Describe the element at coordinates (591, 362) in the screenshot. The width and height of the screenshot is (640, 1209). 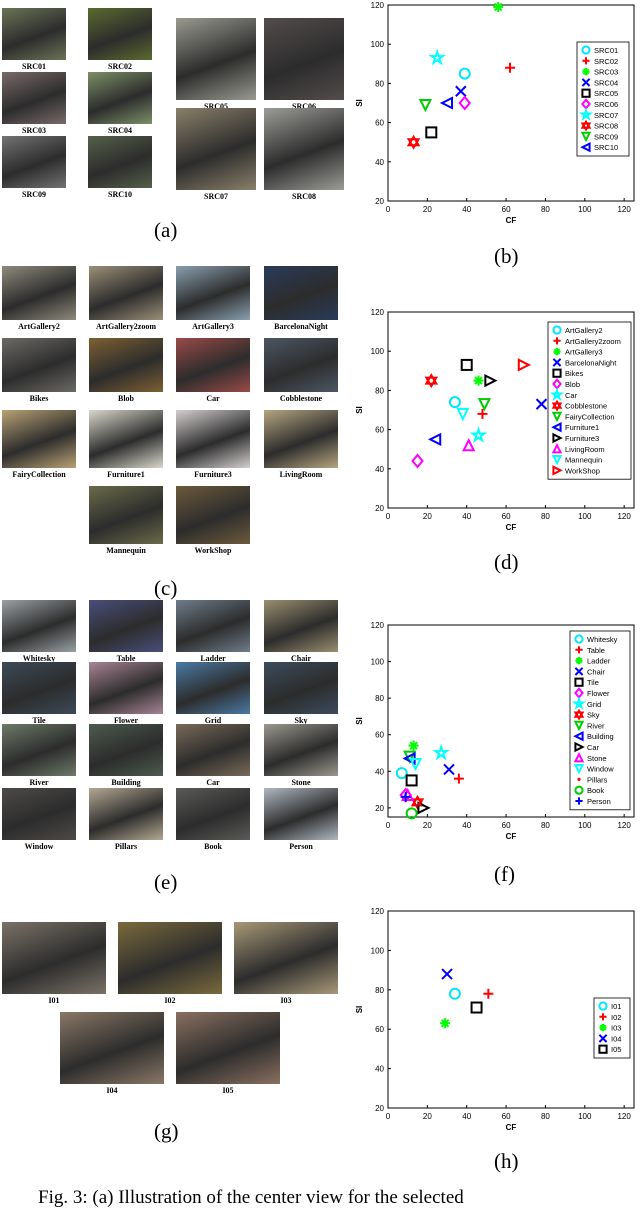
I see `legend-label: BarcelonaNight` at that location.